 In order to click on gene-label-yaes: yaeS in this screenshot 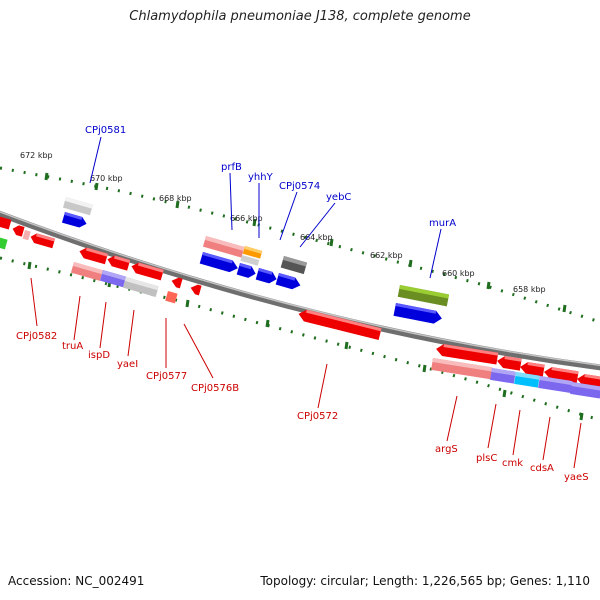, I will do `click(576, 477)`.